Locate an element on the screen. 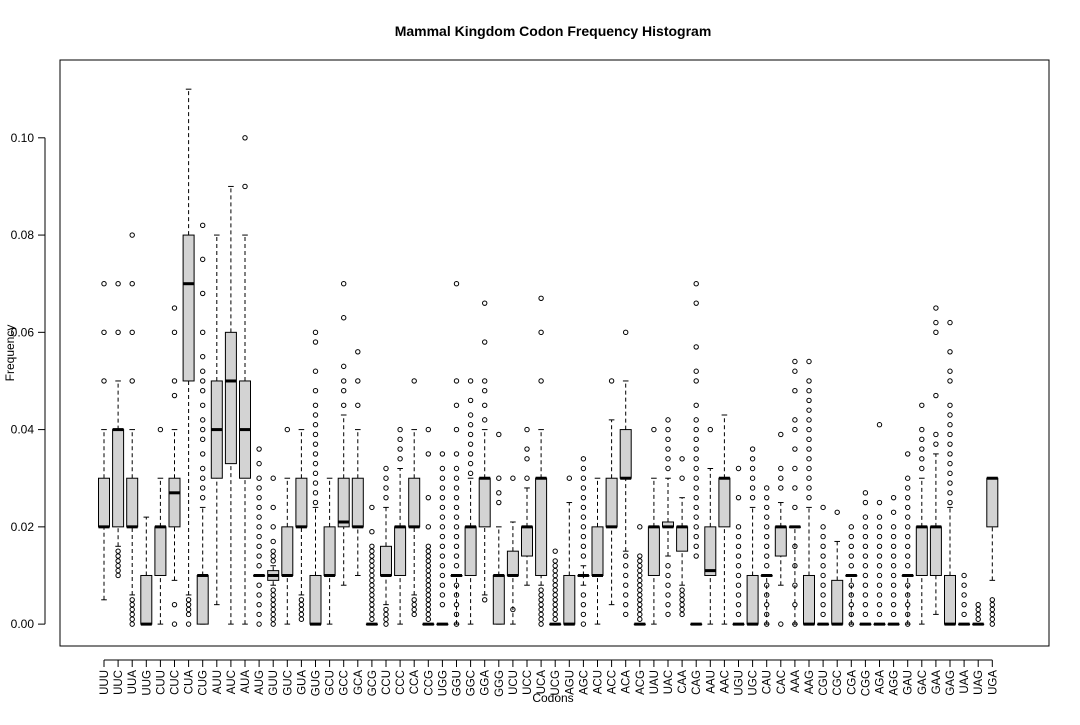 Image resolution: width=1080 pixels, height=725 pixels. x-tick-label: UGA is located at coordinates (993, 682).